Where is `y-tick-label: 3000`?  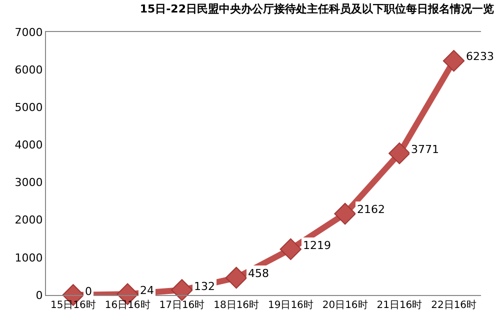 y-tick-label: 3000 is located at coordinates (28, 183).